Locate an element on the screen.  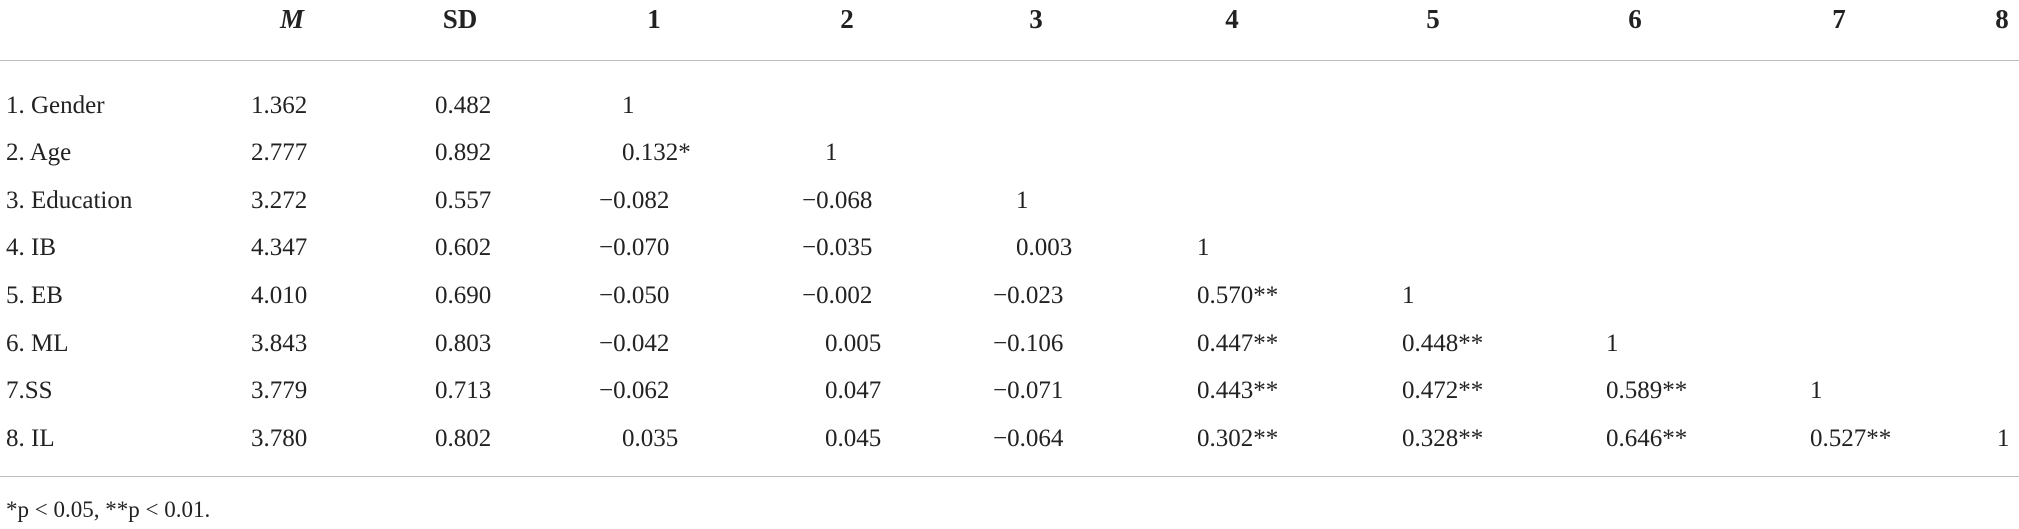
table-cell: −0.050 is located at coordinates (634, 295).